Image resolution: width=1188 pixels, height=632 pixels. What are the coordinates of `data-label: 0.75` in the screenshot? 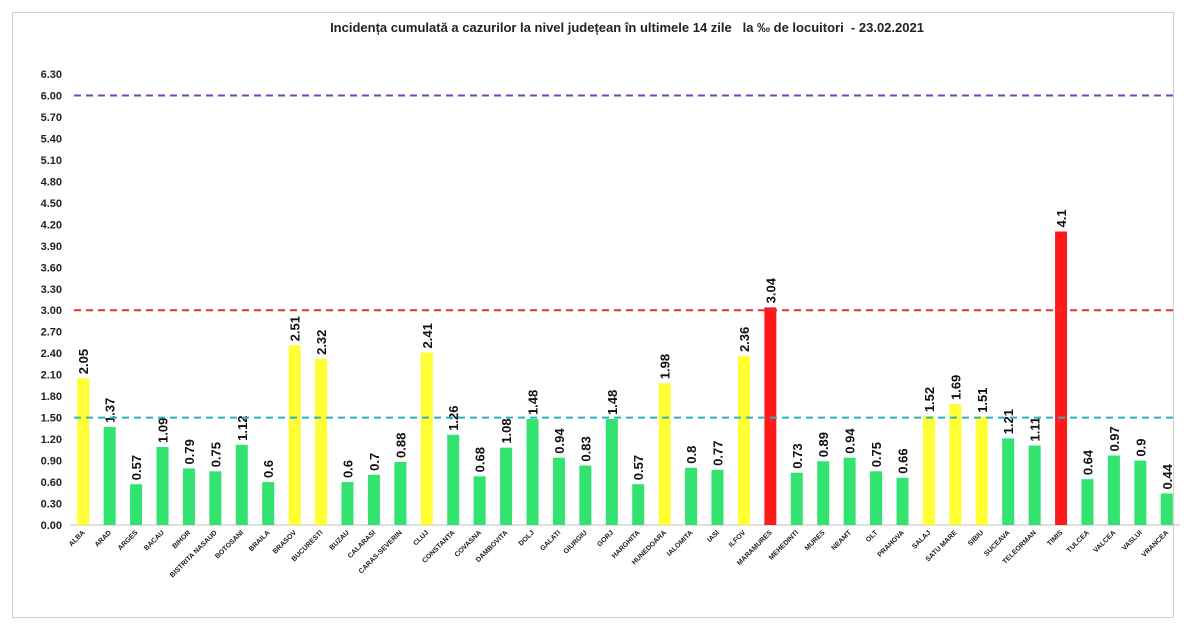 It's located at (876, 454).